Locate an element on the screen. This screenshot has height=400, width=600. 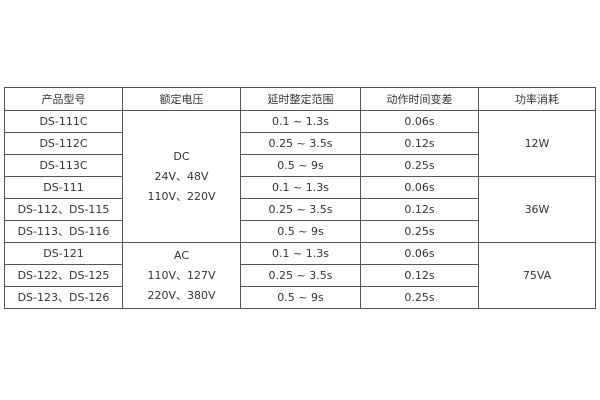
voltage-cell: DC 24V、48V 110V、220V is located at coordinates (181, 176).